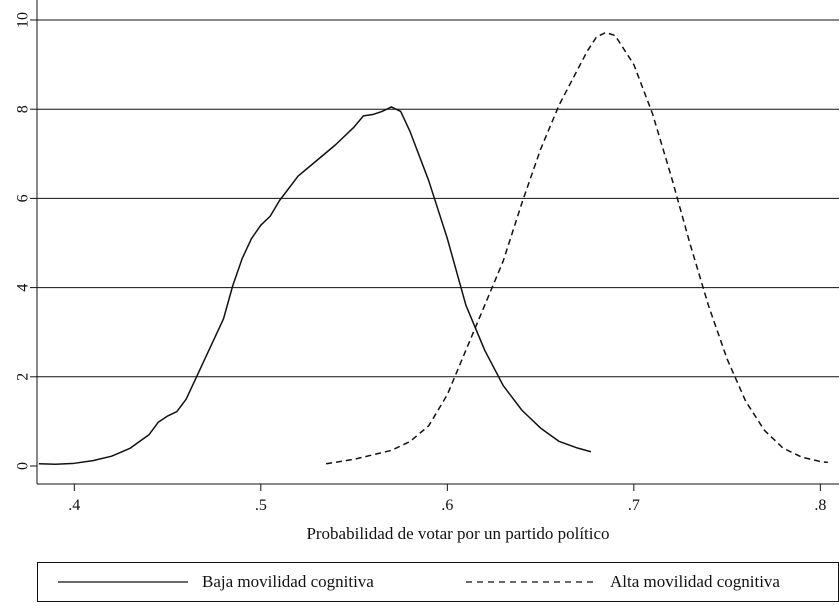 This screenshot has height=606, width=840. I want to click on x-tick-label-4: .8, so click(820, 505).